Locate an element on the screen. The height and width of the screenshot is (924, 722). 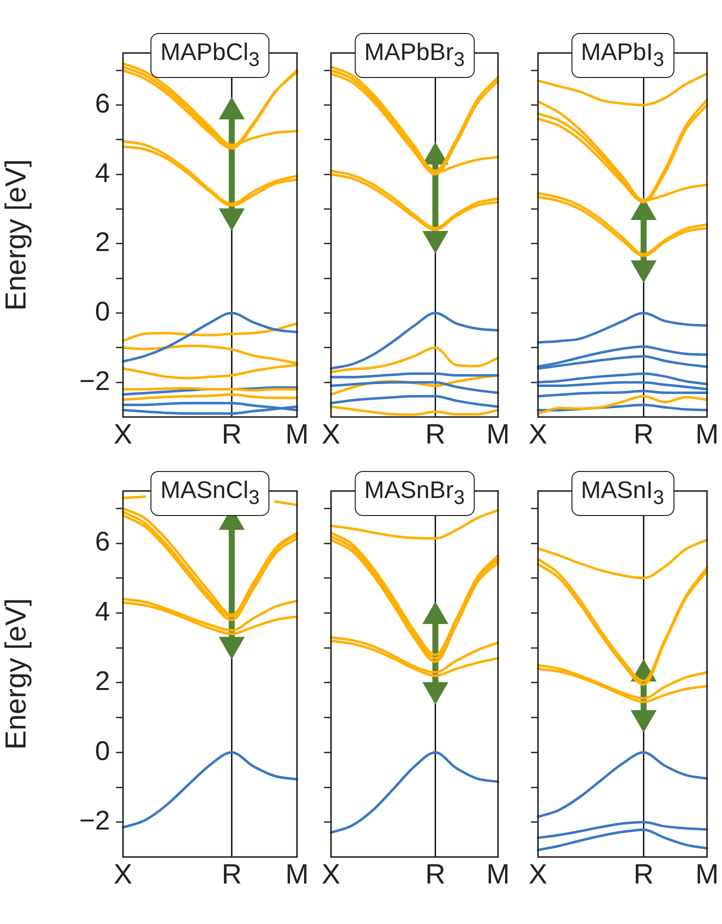
chart-title: MAPbBr$_{3}$ is located at coordinates (414, 55).